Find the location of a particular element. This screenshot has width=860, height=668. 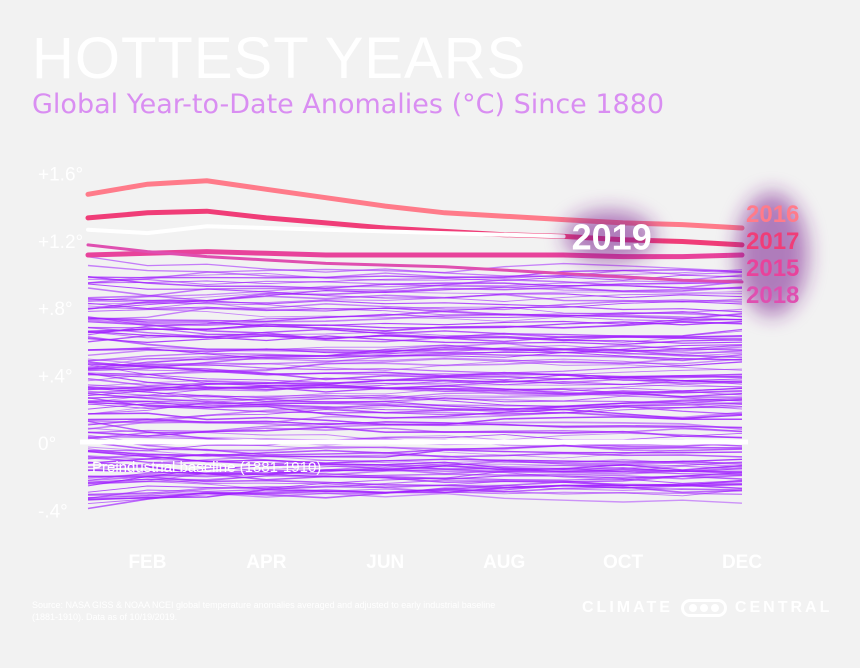

chart-title: HOTTEST YEARS is located at coordinates (279, 58).